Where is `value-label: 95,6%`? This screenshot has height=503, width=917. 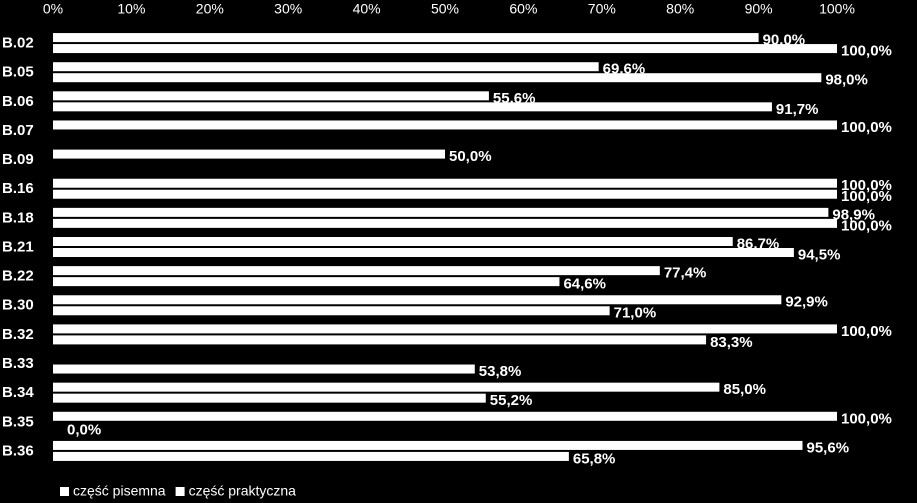
value-label: 95,6% is located at coordinates (828, 447).